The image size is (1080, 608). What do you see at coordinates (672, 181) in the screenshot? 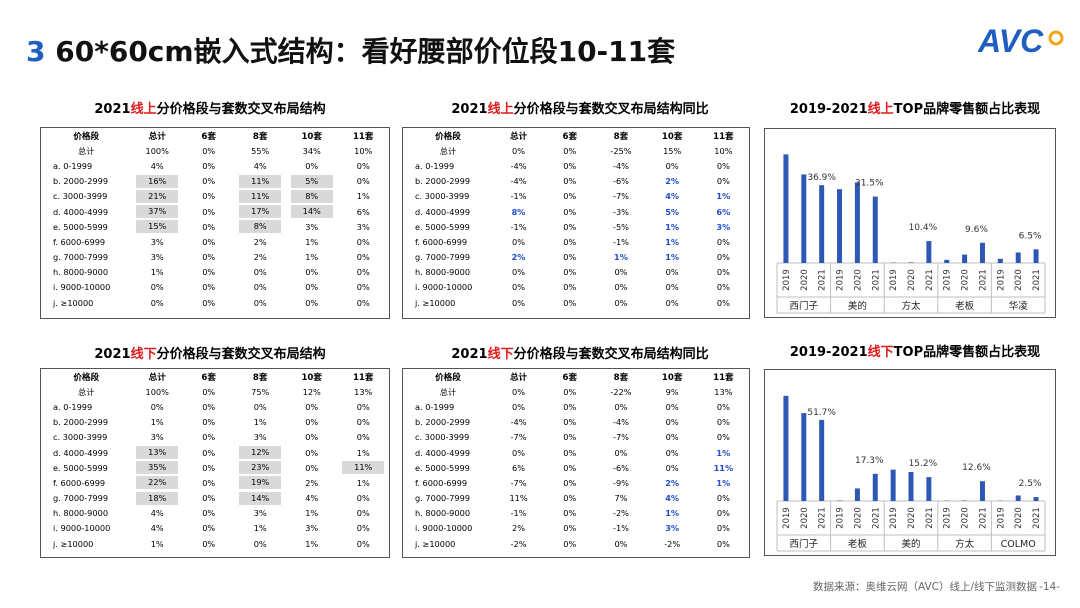
I see `table-cell: 2%` at bounding box center [672, 181].